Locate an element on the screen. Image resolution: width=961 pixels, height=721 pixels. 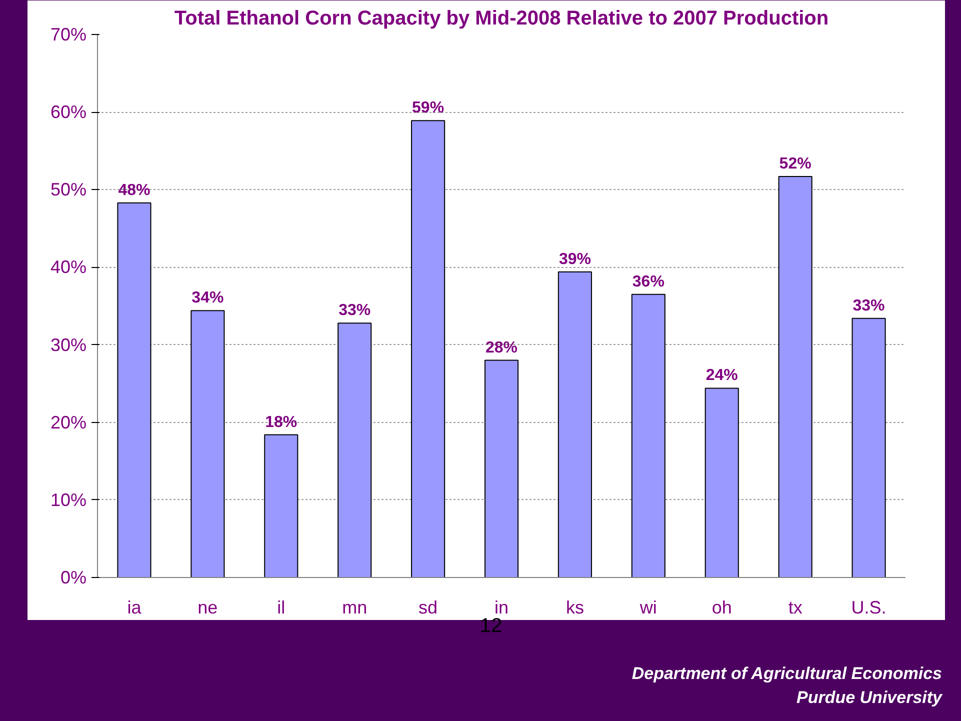
y-tick-label: 50% is located at coordinates (68, 190).